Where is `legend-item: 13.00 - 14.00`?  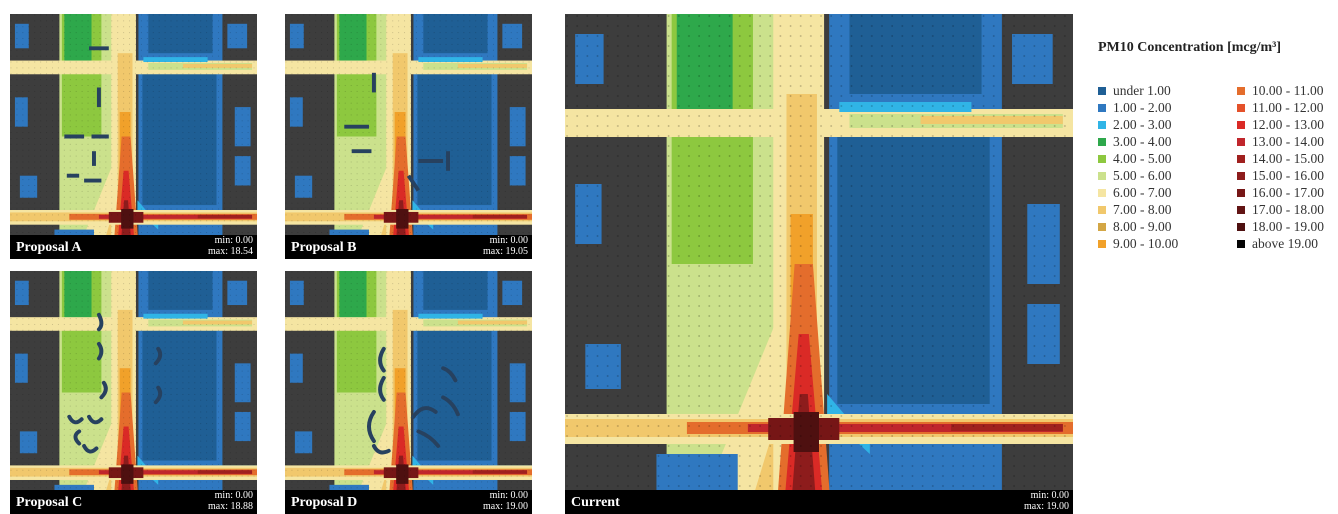 legend-item: 13.00 - 14.00 is located at coordinates (1280, 141).